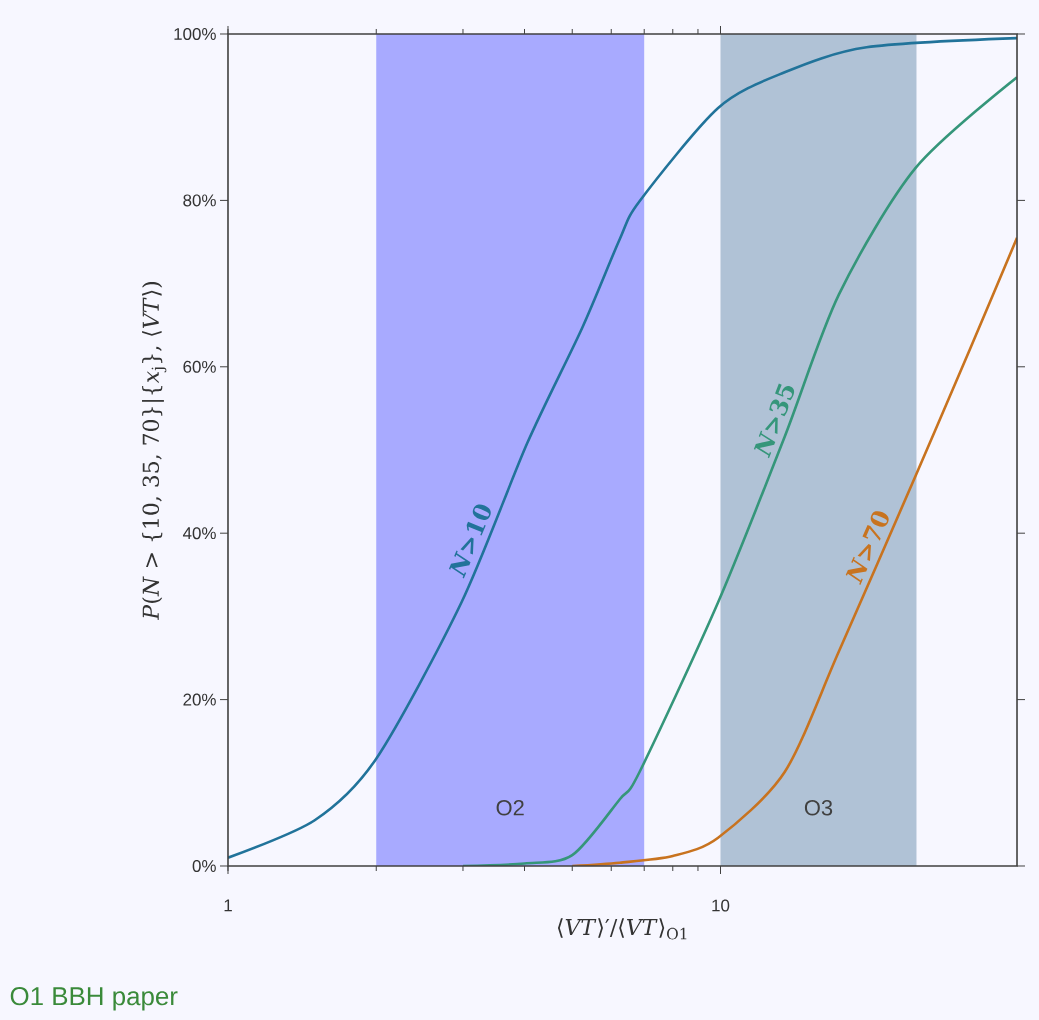 The image size is (1039, 1020). Describe the element at coordinates (199, 366) in the screenshot. I see `y-tick-label: 60%` at that location.